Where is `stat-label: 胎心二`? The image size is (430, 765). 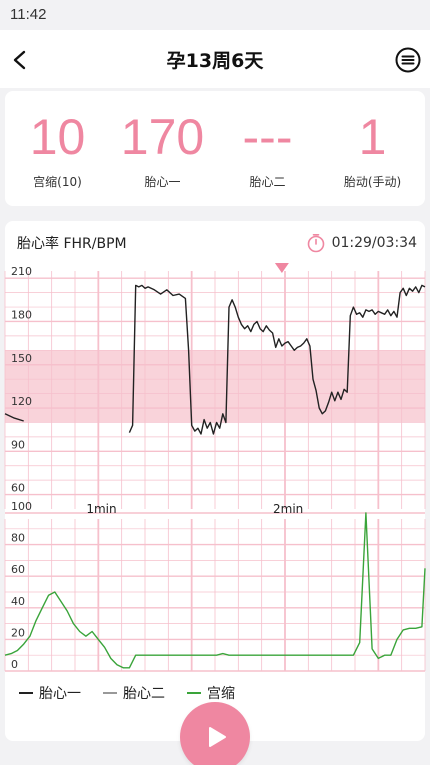
stat-label: 胎心二 is located at coordinates (267, 182).